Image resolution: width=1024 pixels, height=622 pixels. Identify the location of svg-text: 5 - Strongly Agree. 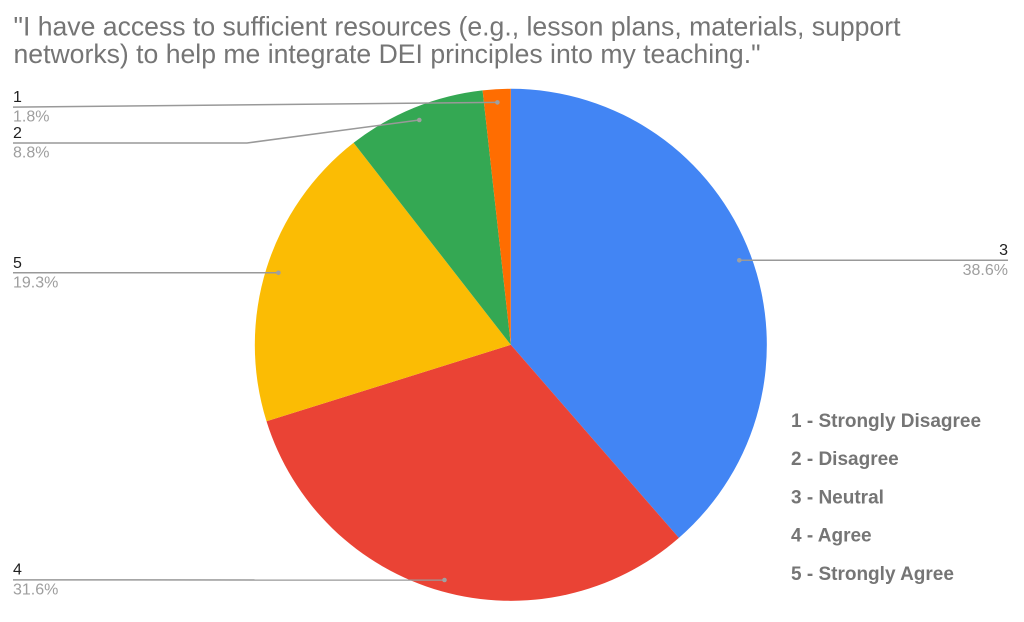
(872, 574).